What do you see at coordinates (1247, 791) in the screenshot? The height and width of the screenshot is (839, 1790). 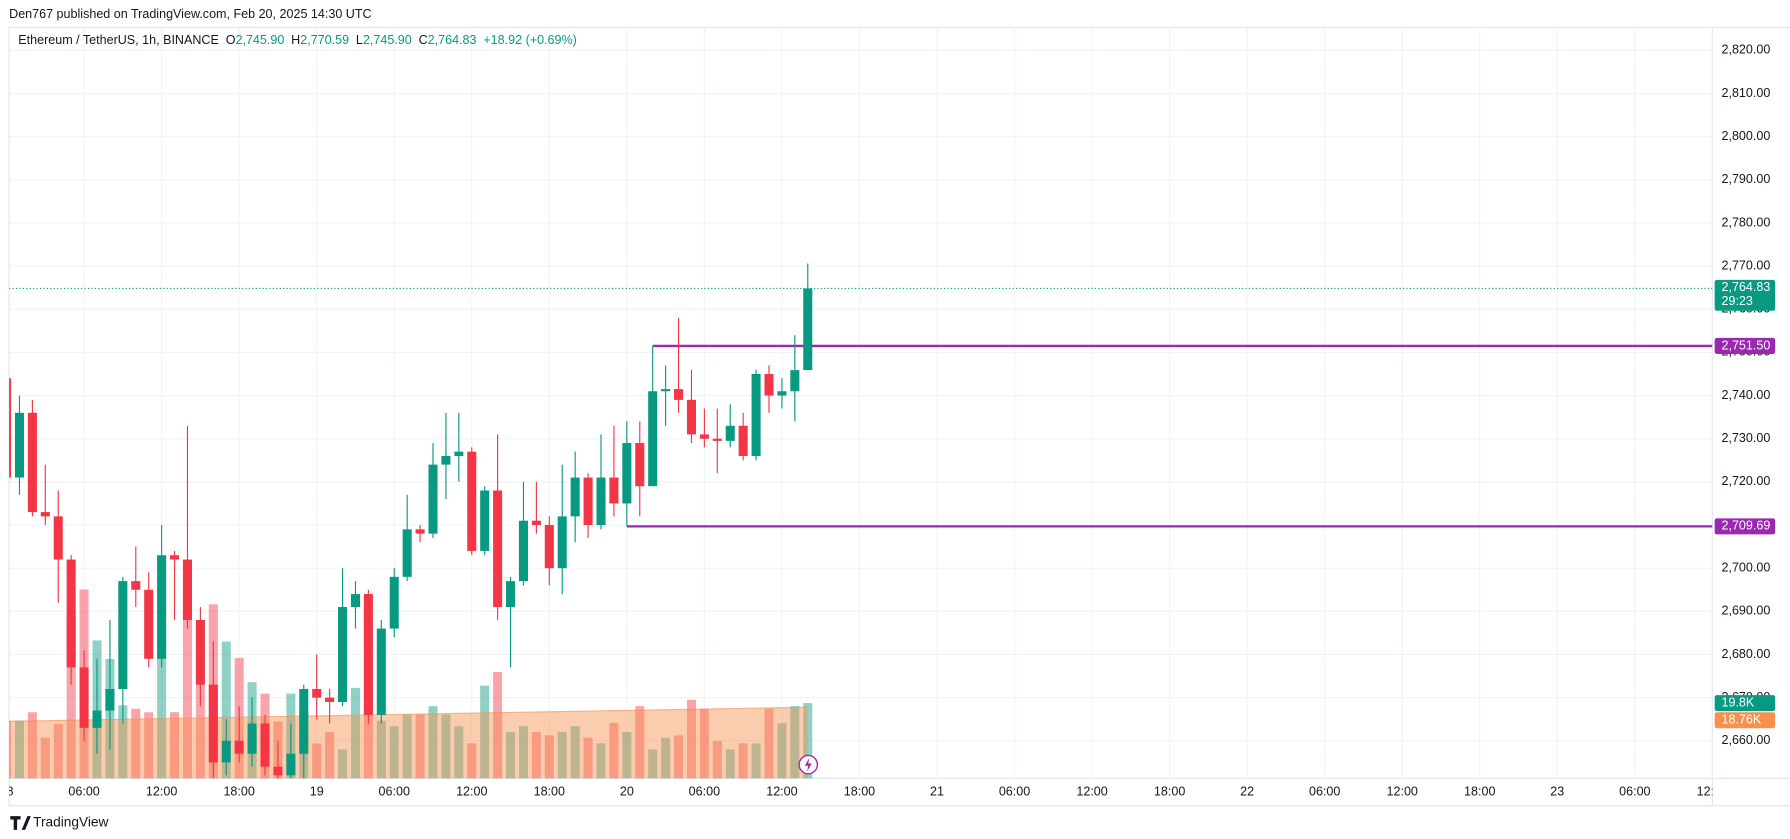 I see `x-tick-label: 22` at bounding box center [1247, 791].